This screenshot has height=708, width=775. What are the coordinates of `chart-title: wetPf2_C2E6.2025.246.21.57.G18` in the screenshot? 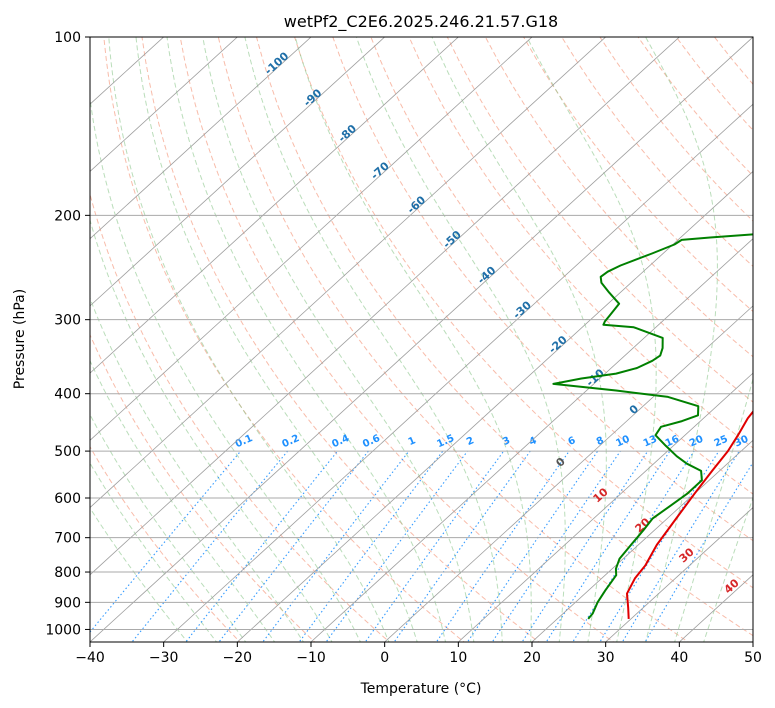 It's located at (421, 22).